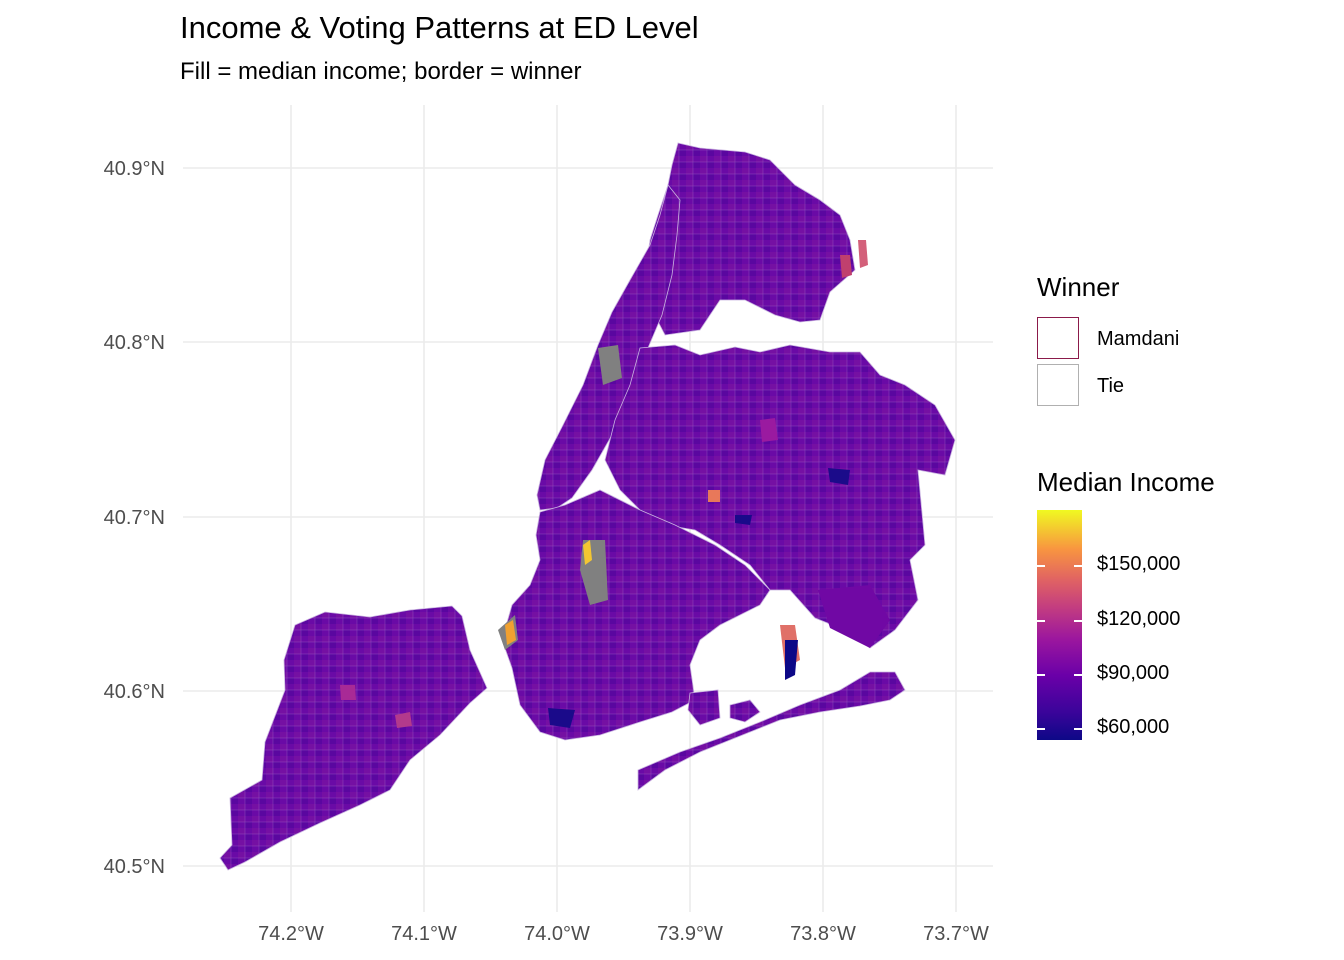 The height and width of the screenshot is (960, 1344). What do you see at coordinates (690, 934) in the screenshot?
I see `x-tick-label: 73.9°W` at bounding box center [690, 934].